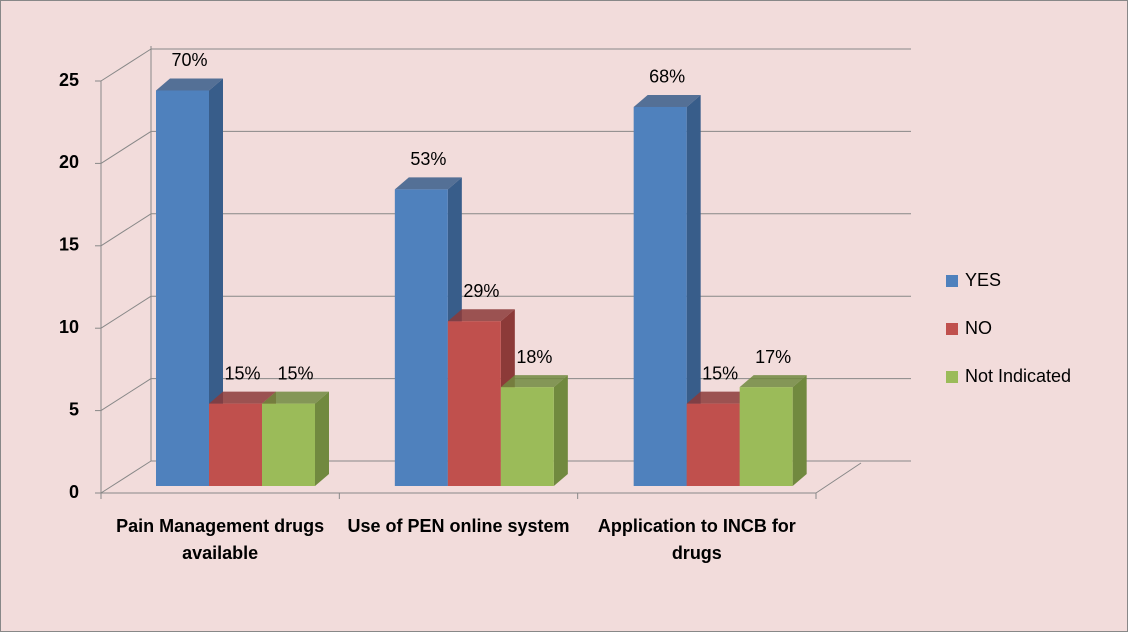  Describe the element at coordinates (189, 60) in the screenshot. I see `data-label: 70%` at that location.